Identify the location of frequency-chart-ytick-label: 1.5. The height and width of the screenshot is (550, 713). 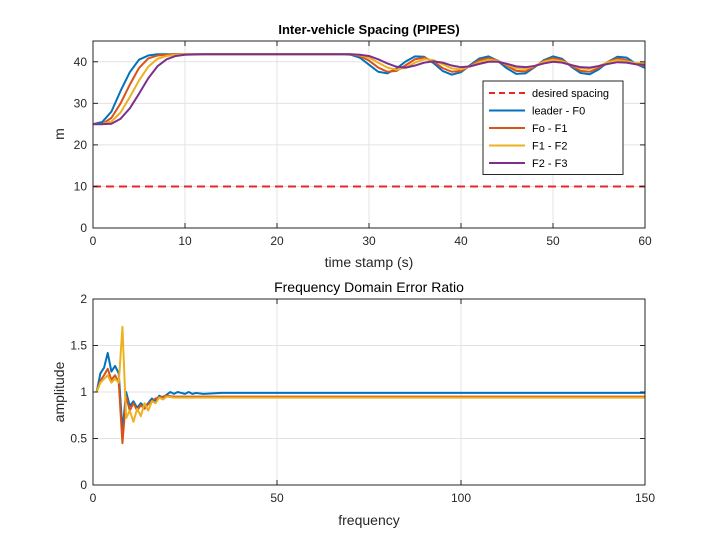
(78, 346).